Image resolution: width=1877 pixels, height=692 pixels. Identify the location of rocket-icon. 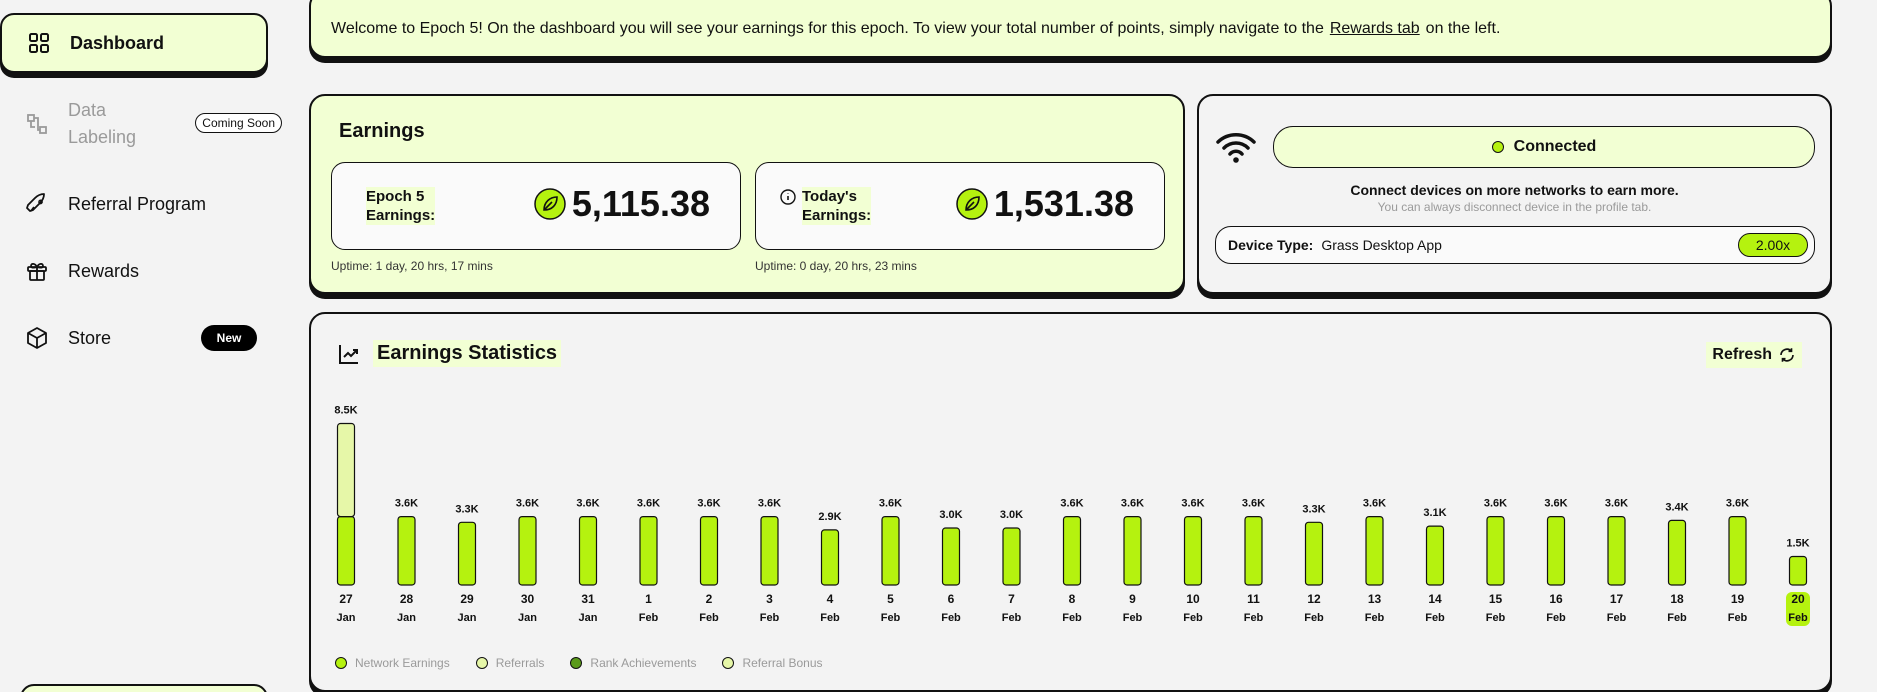
(37, 204).